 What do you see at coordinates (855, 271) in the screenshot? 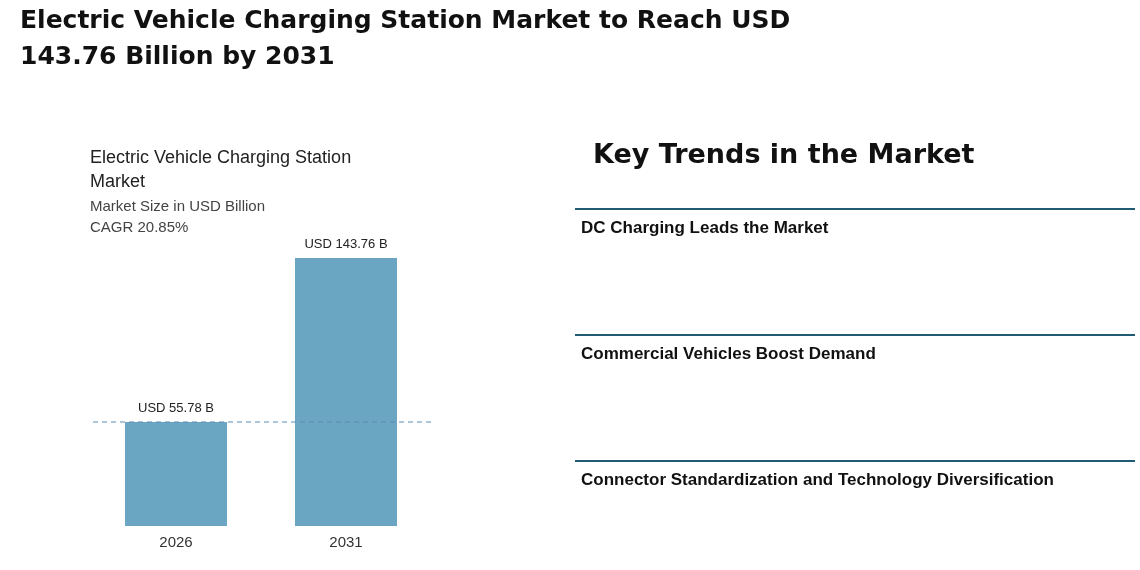
I see `text: DC Charging Leads the Market` at bounding box center [855, 271].